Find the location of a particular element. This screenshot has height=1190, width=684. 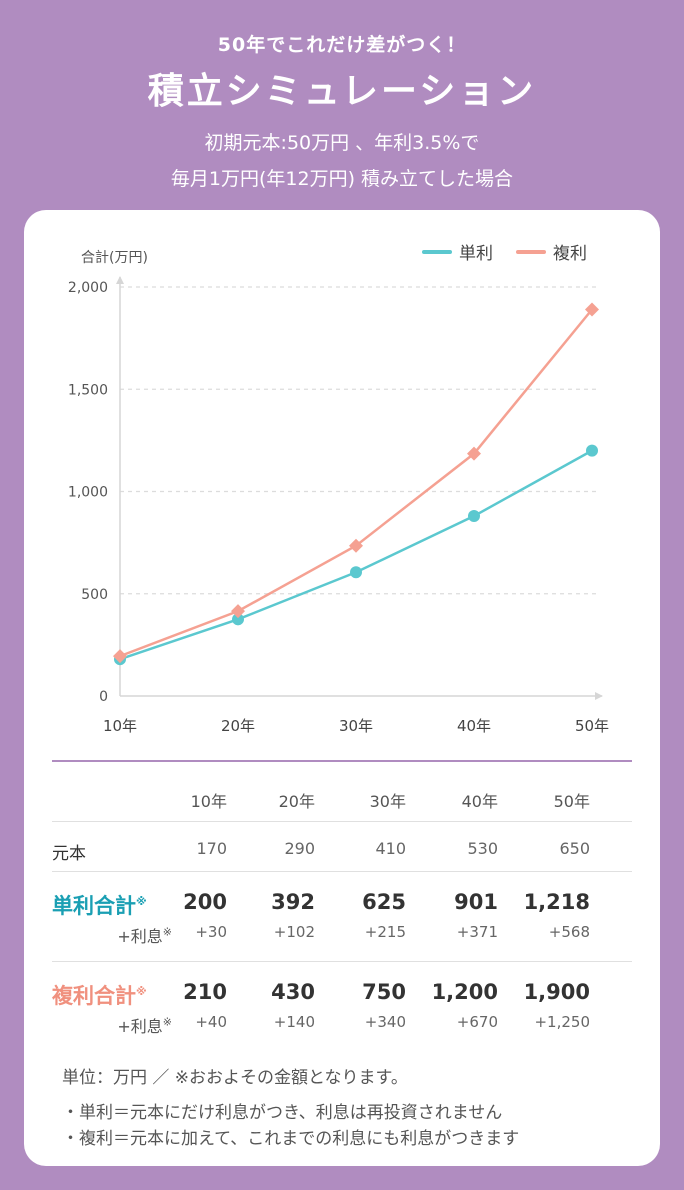

principal-label: 元本 is located at coordinates (69, 854).